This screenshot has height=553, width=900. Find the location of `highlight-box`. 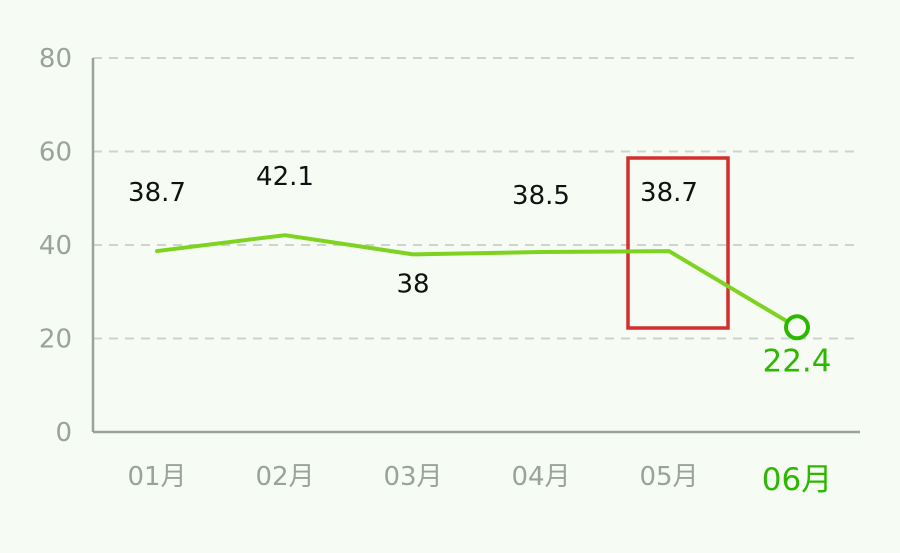

highlight-box is located at coordinates (678, 243).